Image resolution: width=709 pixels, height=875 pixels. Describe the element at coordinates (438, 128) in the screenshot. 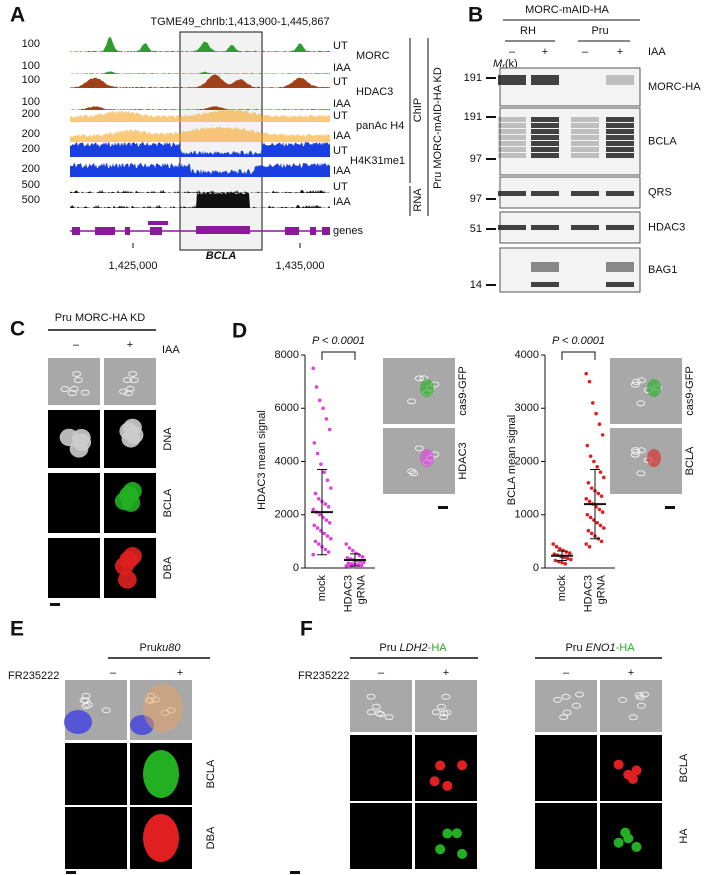

I see `strain-label: Pru MORC-mAID-HA KD` at that location.